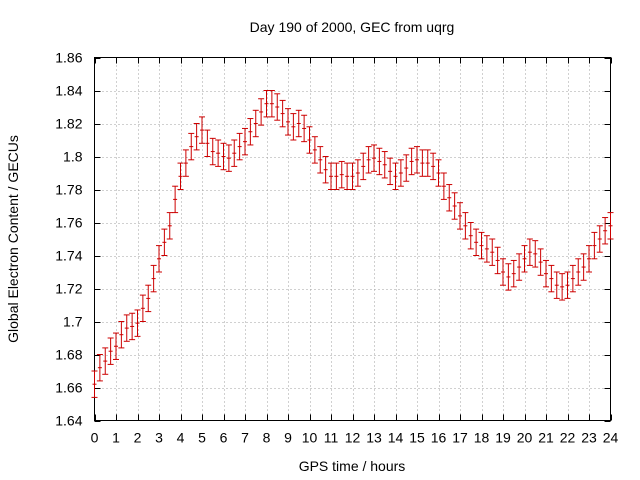 This screenshot has height=480, width=640. I want to click on x-axis-label: GPS time / hours, so click(352, 466).